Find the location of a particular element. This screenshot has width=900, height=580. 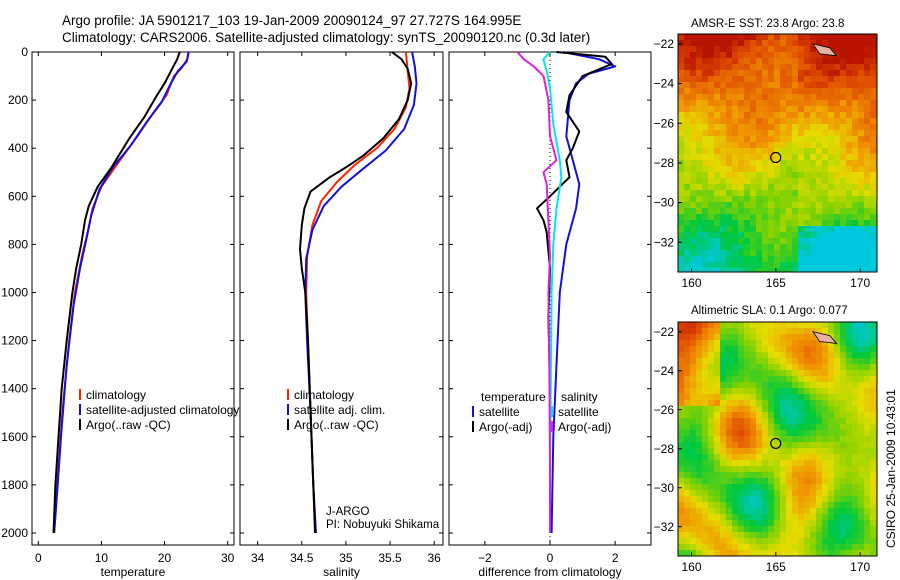

x-tick-label: 35.5 is located at coordinates (390, 558).